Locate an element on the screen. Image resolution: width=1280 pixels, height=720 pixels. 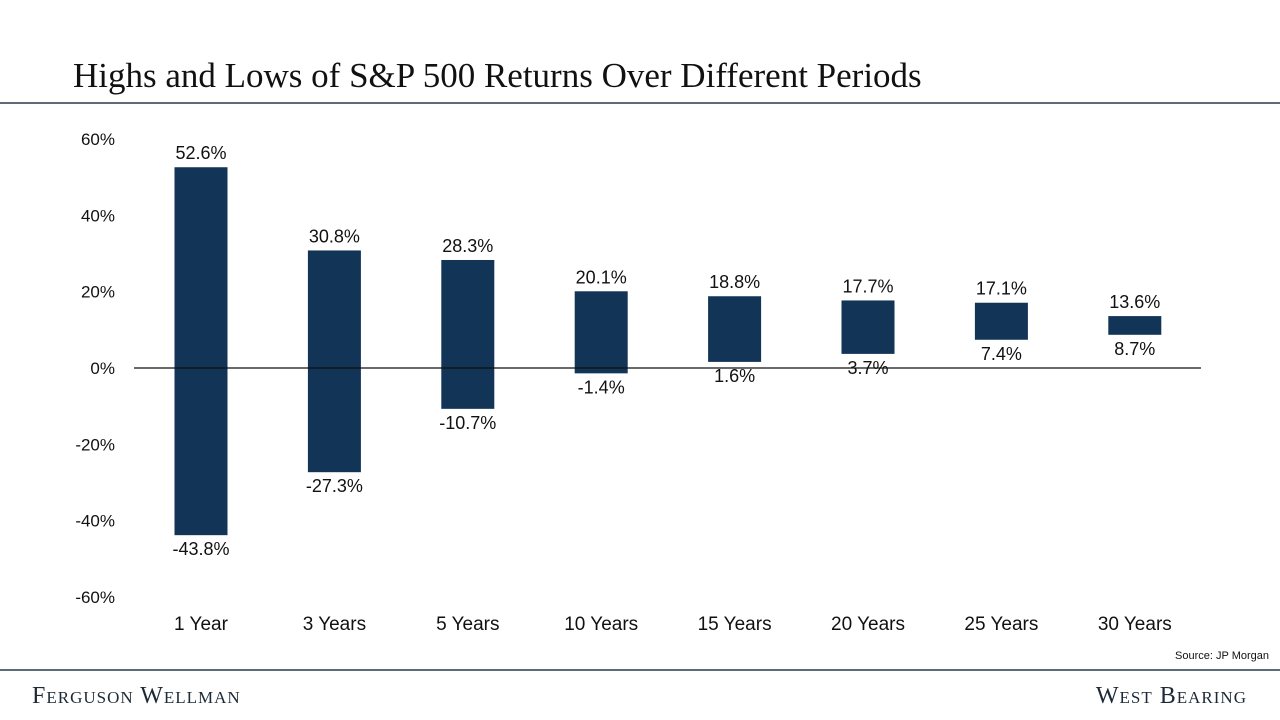
header-rule is located at coordinates (640, 103).